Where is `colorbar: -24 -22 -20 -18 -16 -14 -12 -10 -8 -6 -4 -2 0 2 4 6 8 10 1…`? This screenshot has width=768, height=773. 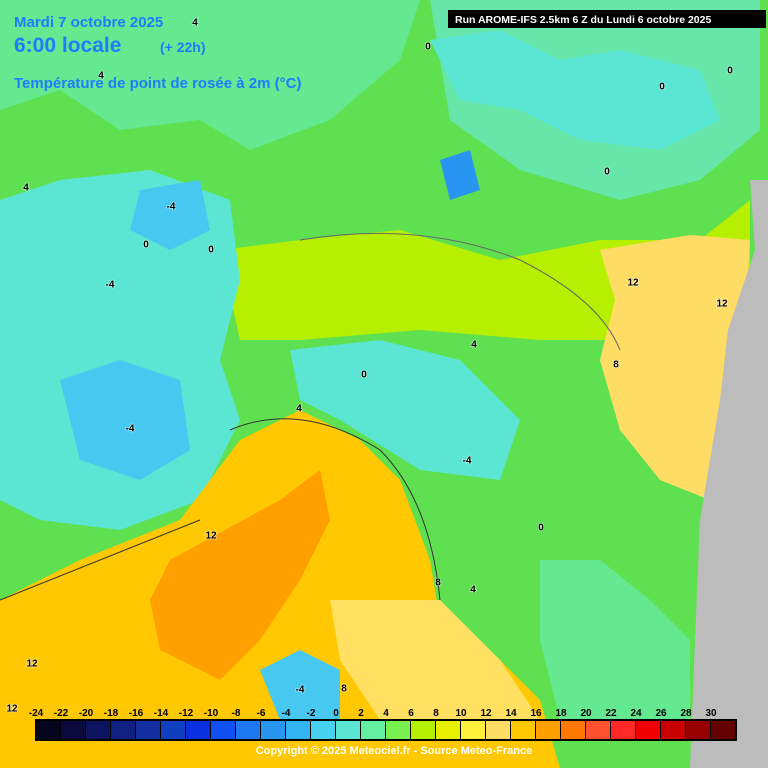
colorbar: -24 -22 -20 -18 -16 -14 -12 -10 -8 -6 -4 -2 0 2 4 6 8 10 1… is located at coordinates (383, 724).